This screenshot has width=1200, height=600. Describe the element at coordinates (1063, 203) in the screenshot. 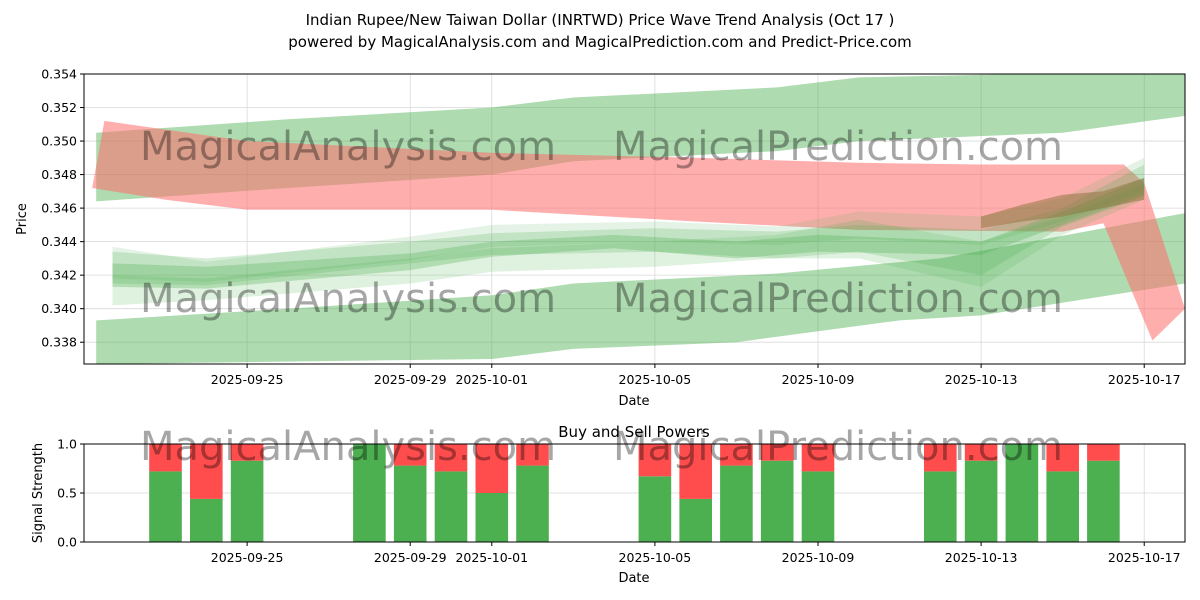

I see `band-brown-wave` at that location.